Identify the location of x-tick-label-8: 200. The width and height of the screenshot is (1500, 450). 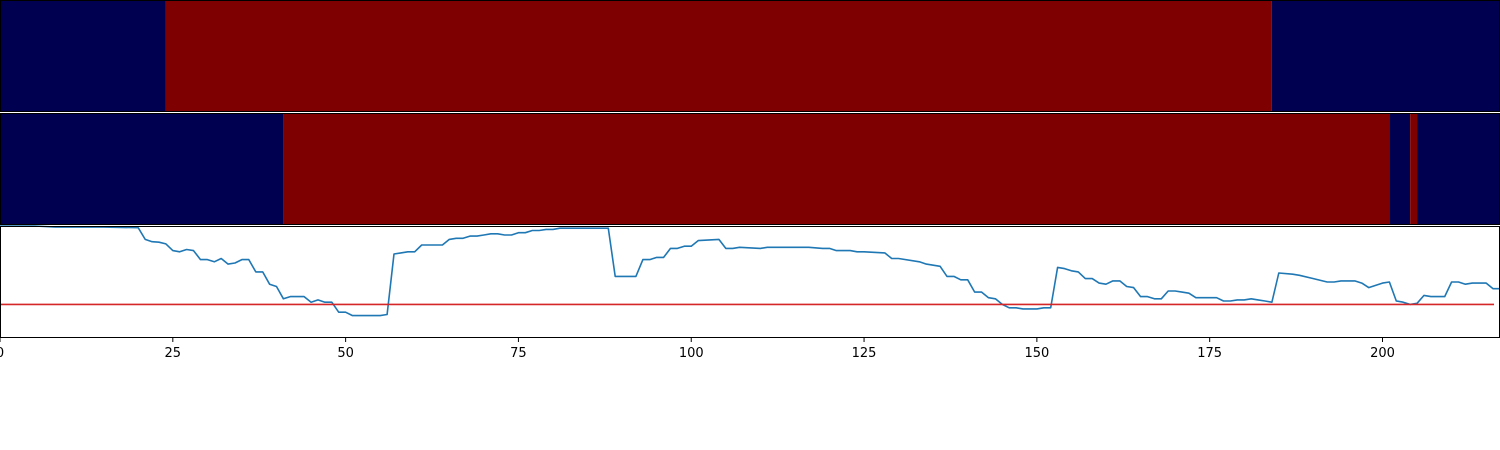
(1382, 353).